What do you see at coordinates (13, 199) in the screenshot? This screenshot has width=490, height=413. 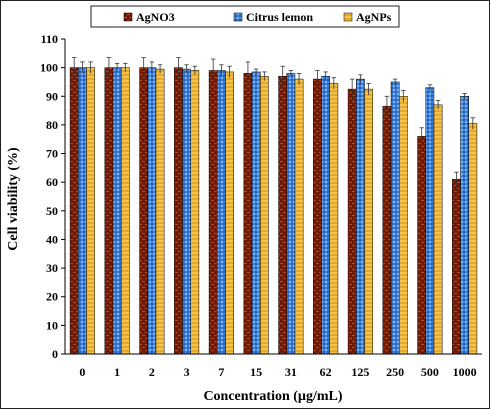 I see `y-axis-title: Cell viability (%)` at bounding box center [13, 199].